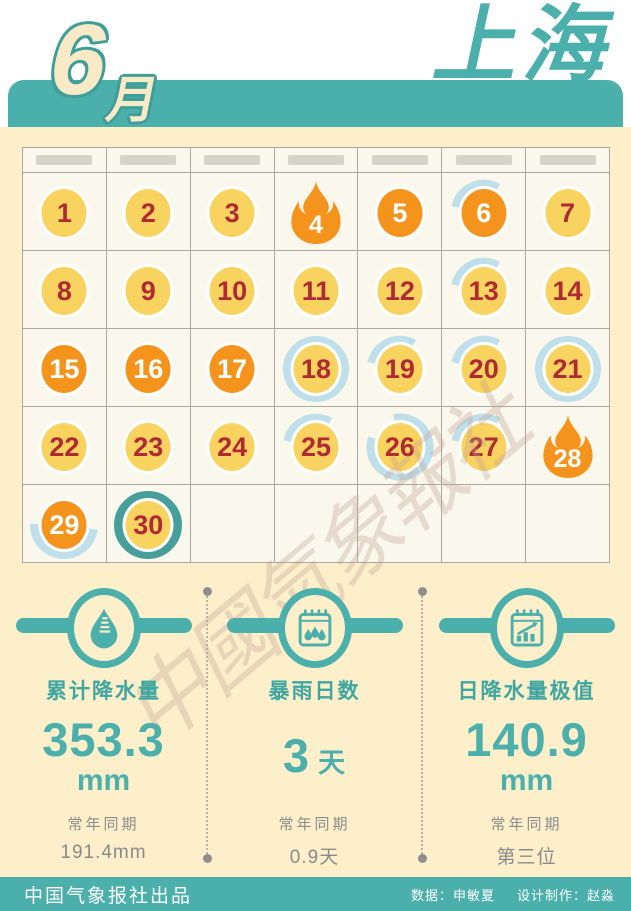 The image size is (631, 911). I want to click on calendar-rain-icon, so click(314, 628).